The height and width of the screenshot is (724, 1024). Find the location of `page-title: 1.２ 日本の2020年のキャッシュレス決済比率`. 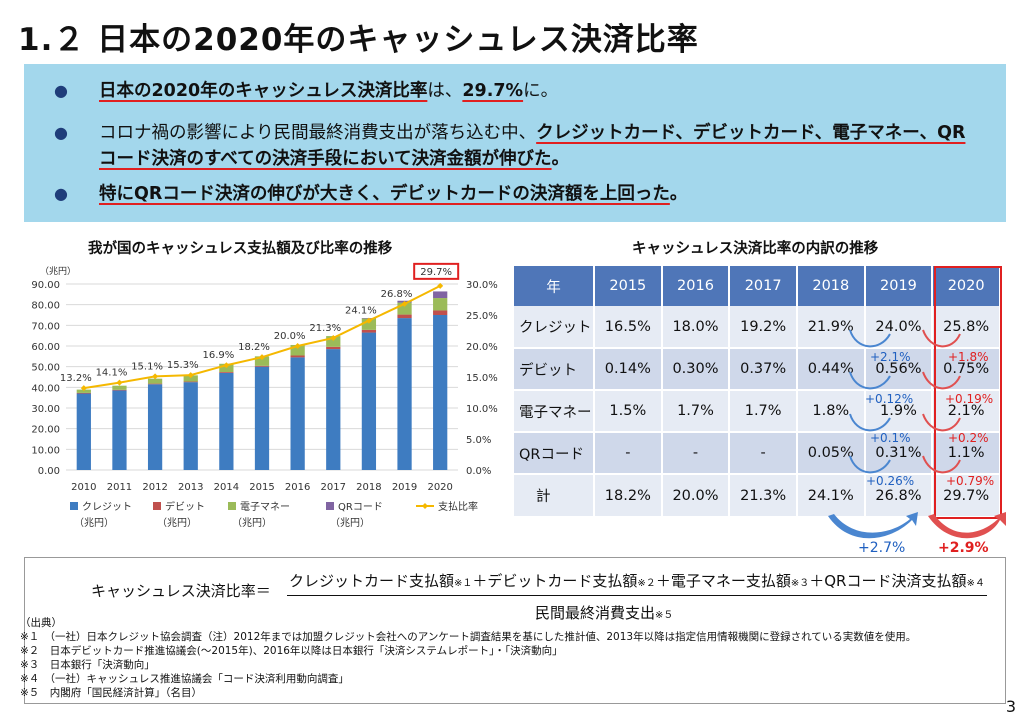

page-title: 1.２ 日本の2020年のキャッシュレス決済比率 is located at coordinates (358, 40).